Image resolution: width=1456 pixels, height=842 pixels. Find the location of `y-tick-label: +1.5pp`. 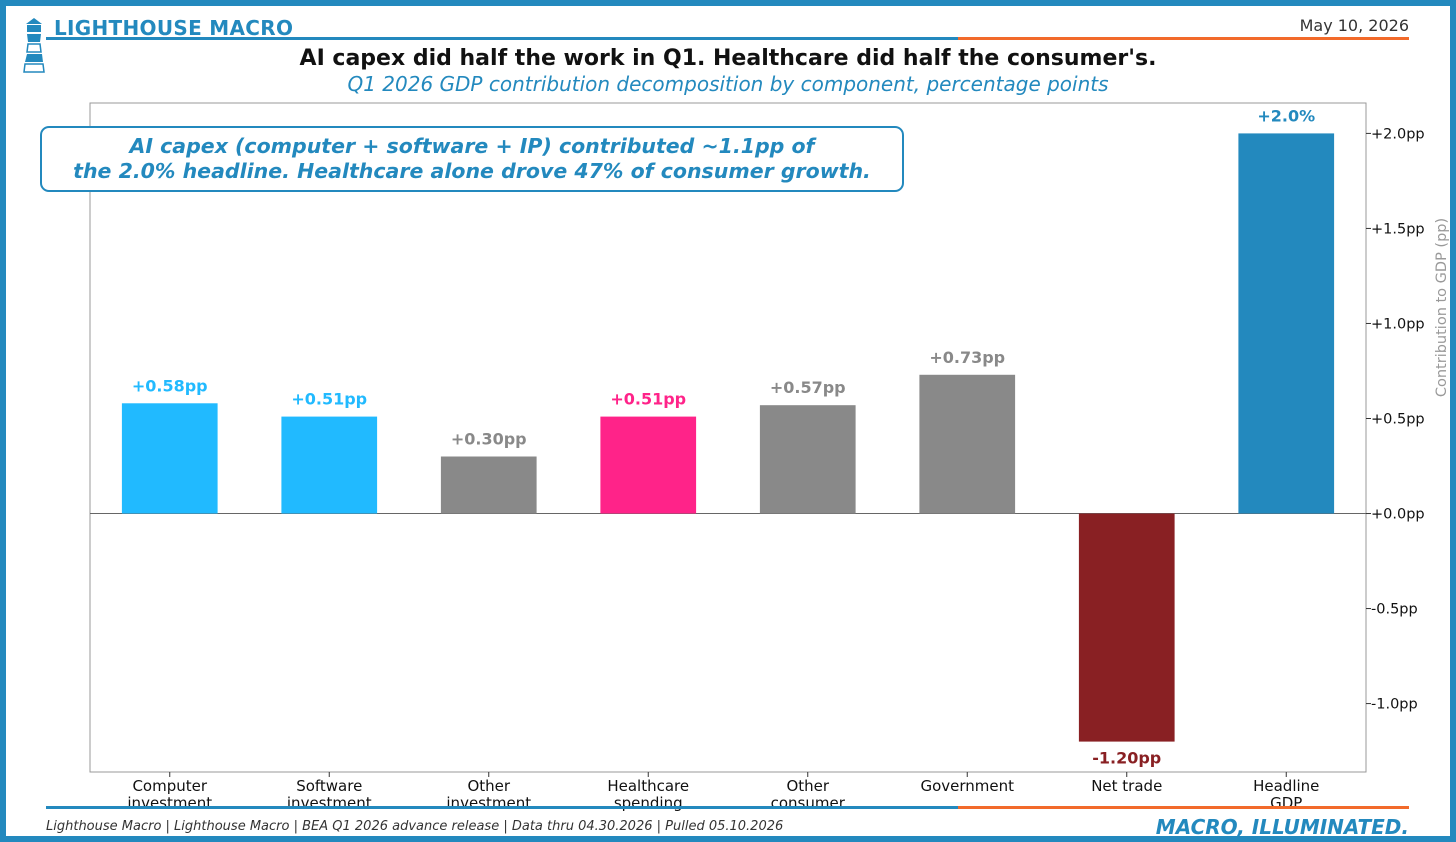

y-tick-label: +1.5pp is located at coordinates (1398, 229).